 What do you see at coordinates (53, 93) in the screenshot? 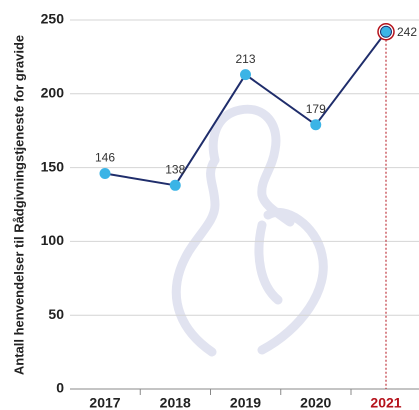
I see `y-tick-label: 200` at bounding box center [53, 93].